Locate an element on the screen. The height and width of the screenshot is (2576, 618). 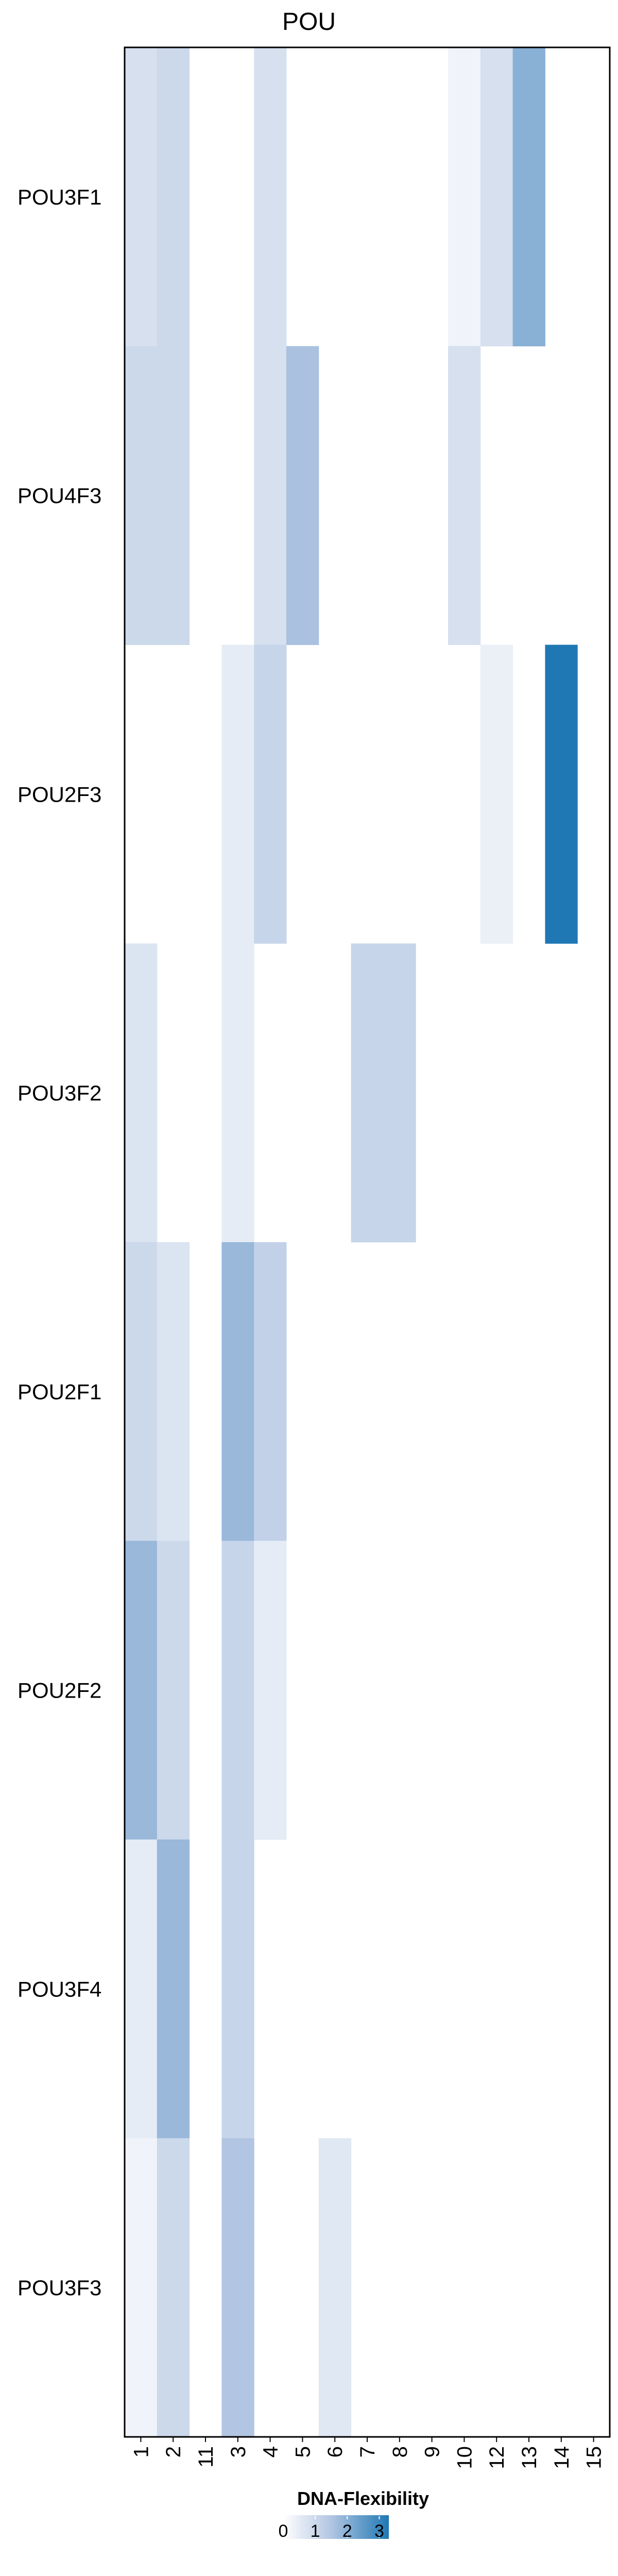
column-label: 7 is located at coordinates (367, 2452).